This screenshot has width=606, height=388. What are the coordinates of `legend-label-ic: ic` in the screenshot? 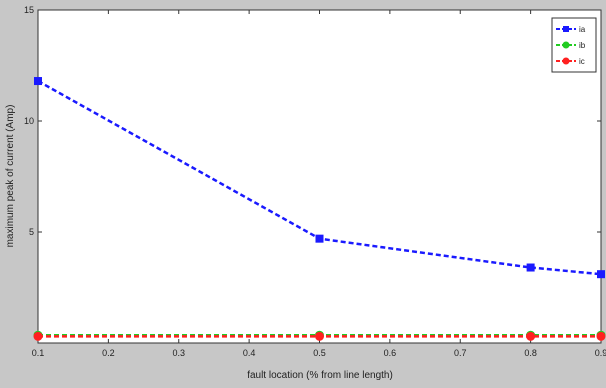 It's located at (582, 61).